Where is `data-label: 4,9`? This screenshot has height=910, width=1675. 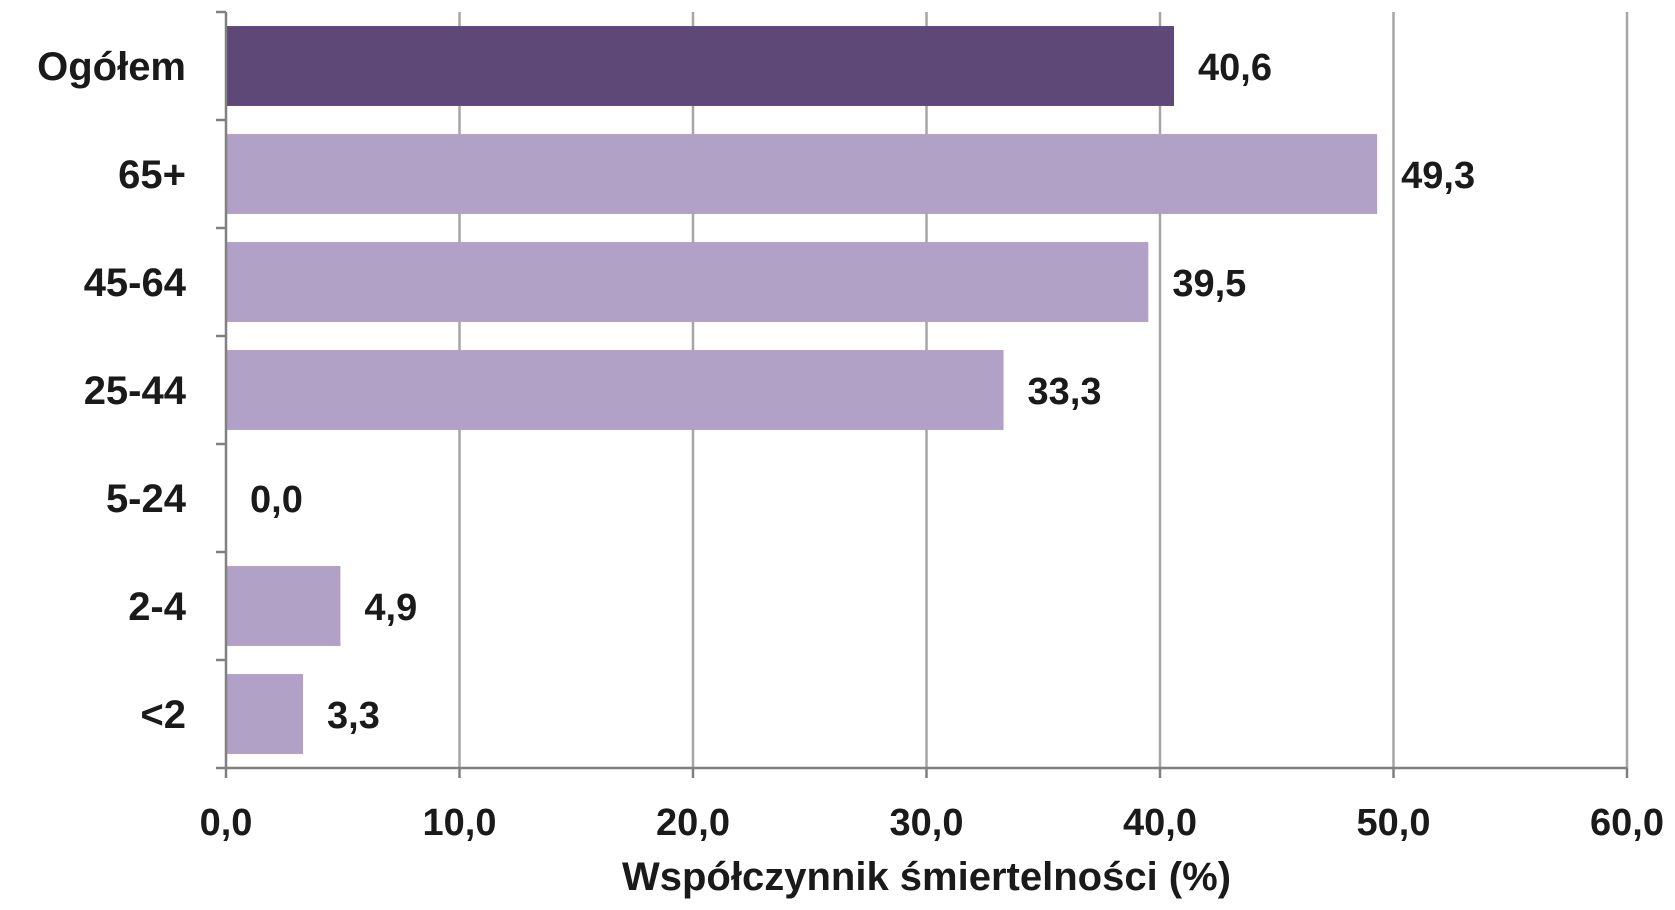 data-label: 4,9 is located at coordinates (390, 608).